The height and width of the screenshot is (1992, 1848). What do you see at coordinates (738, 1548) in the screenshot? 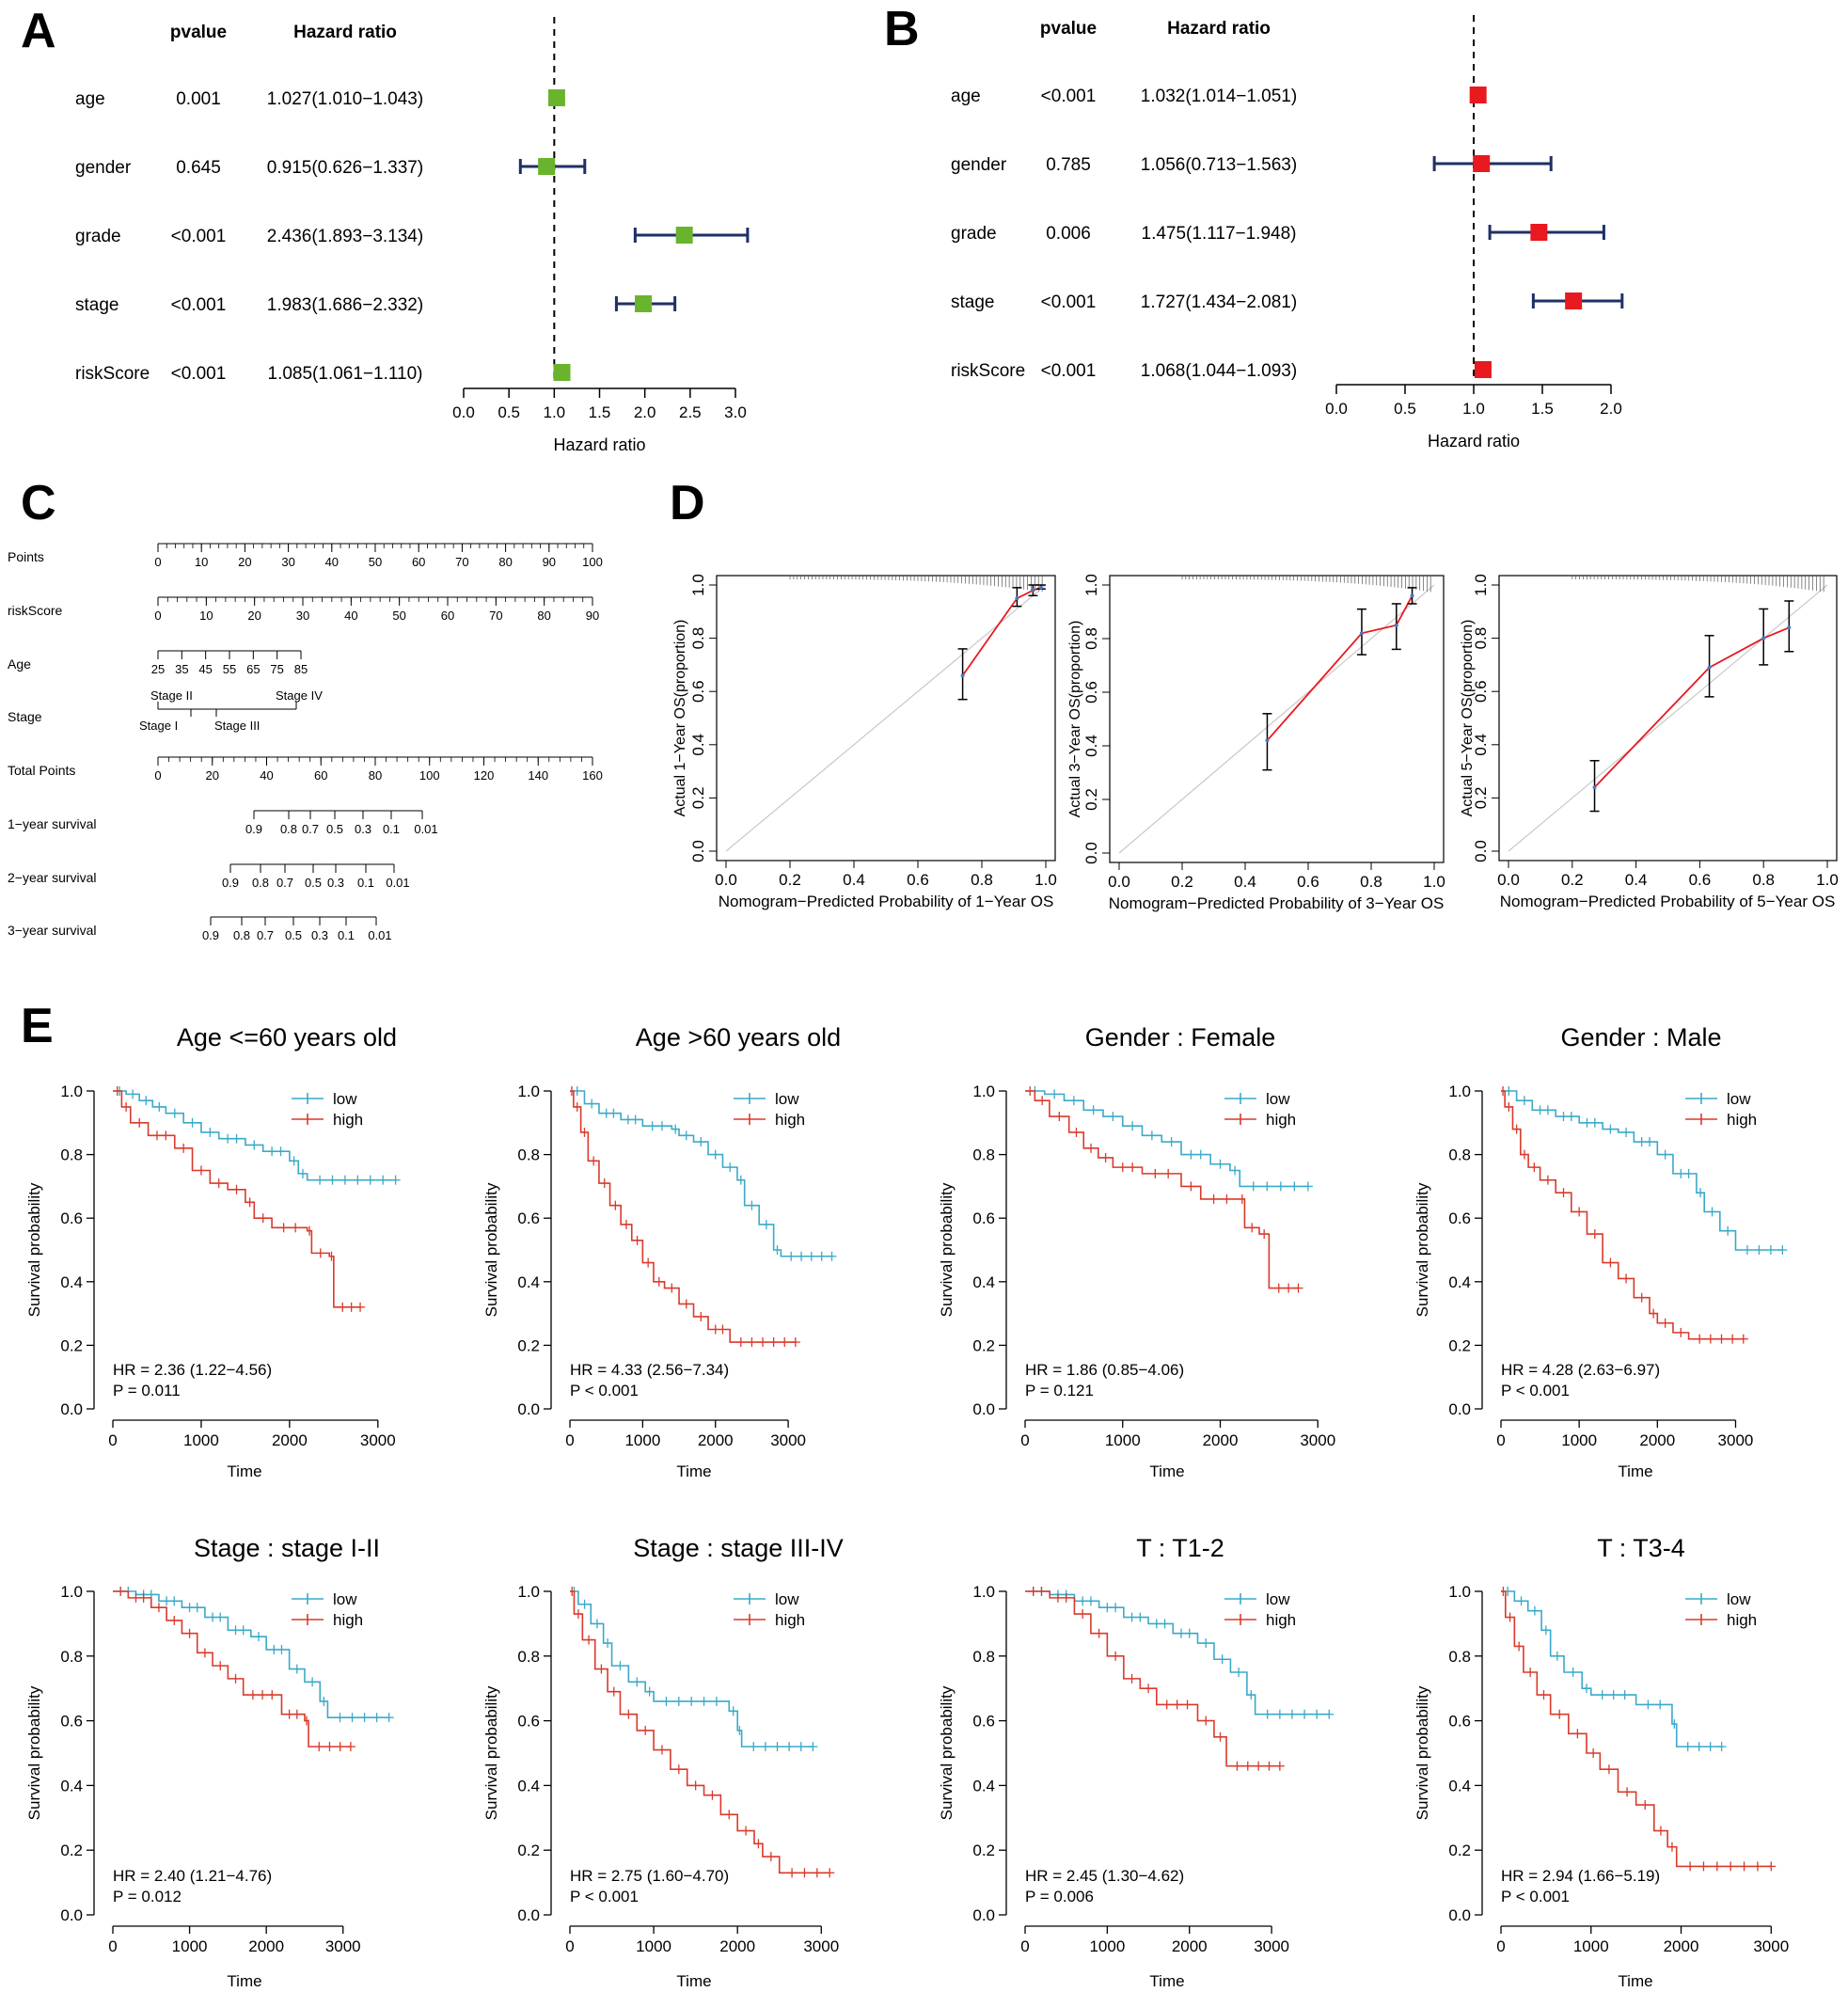
I see `km-plot-title: Stage : stage III-IV` at bounding box center [738, 1548].